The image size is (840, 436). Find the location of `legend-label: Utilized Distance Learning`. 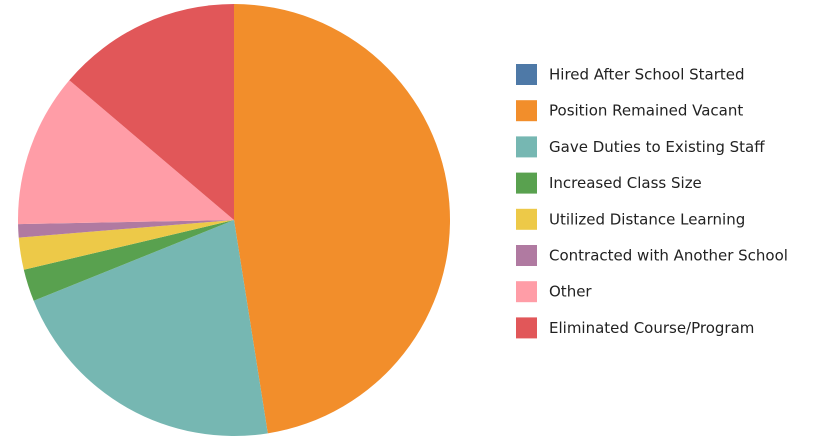

legend-label: Utilized Distance Learning is located at coordinates (647, 219).